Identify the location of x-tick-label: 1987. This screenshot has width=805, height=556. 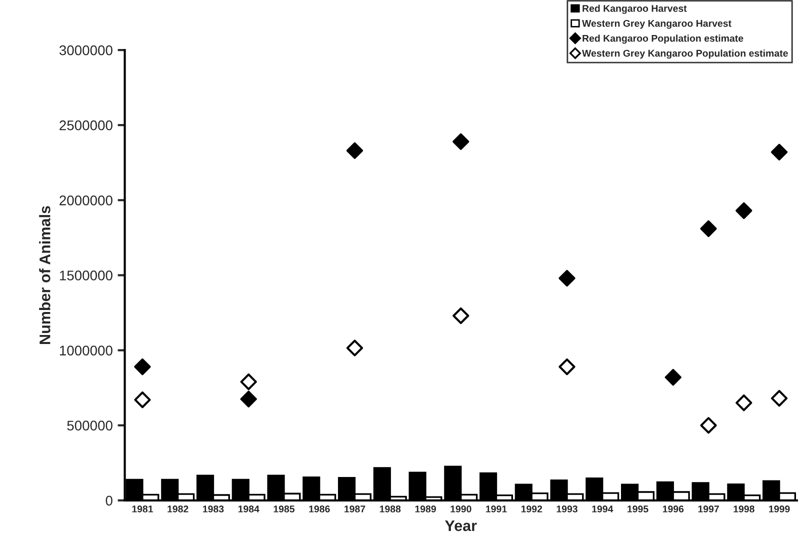
(355, 509).